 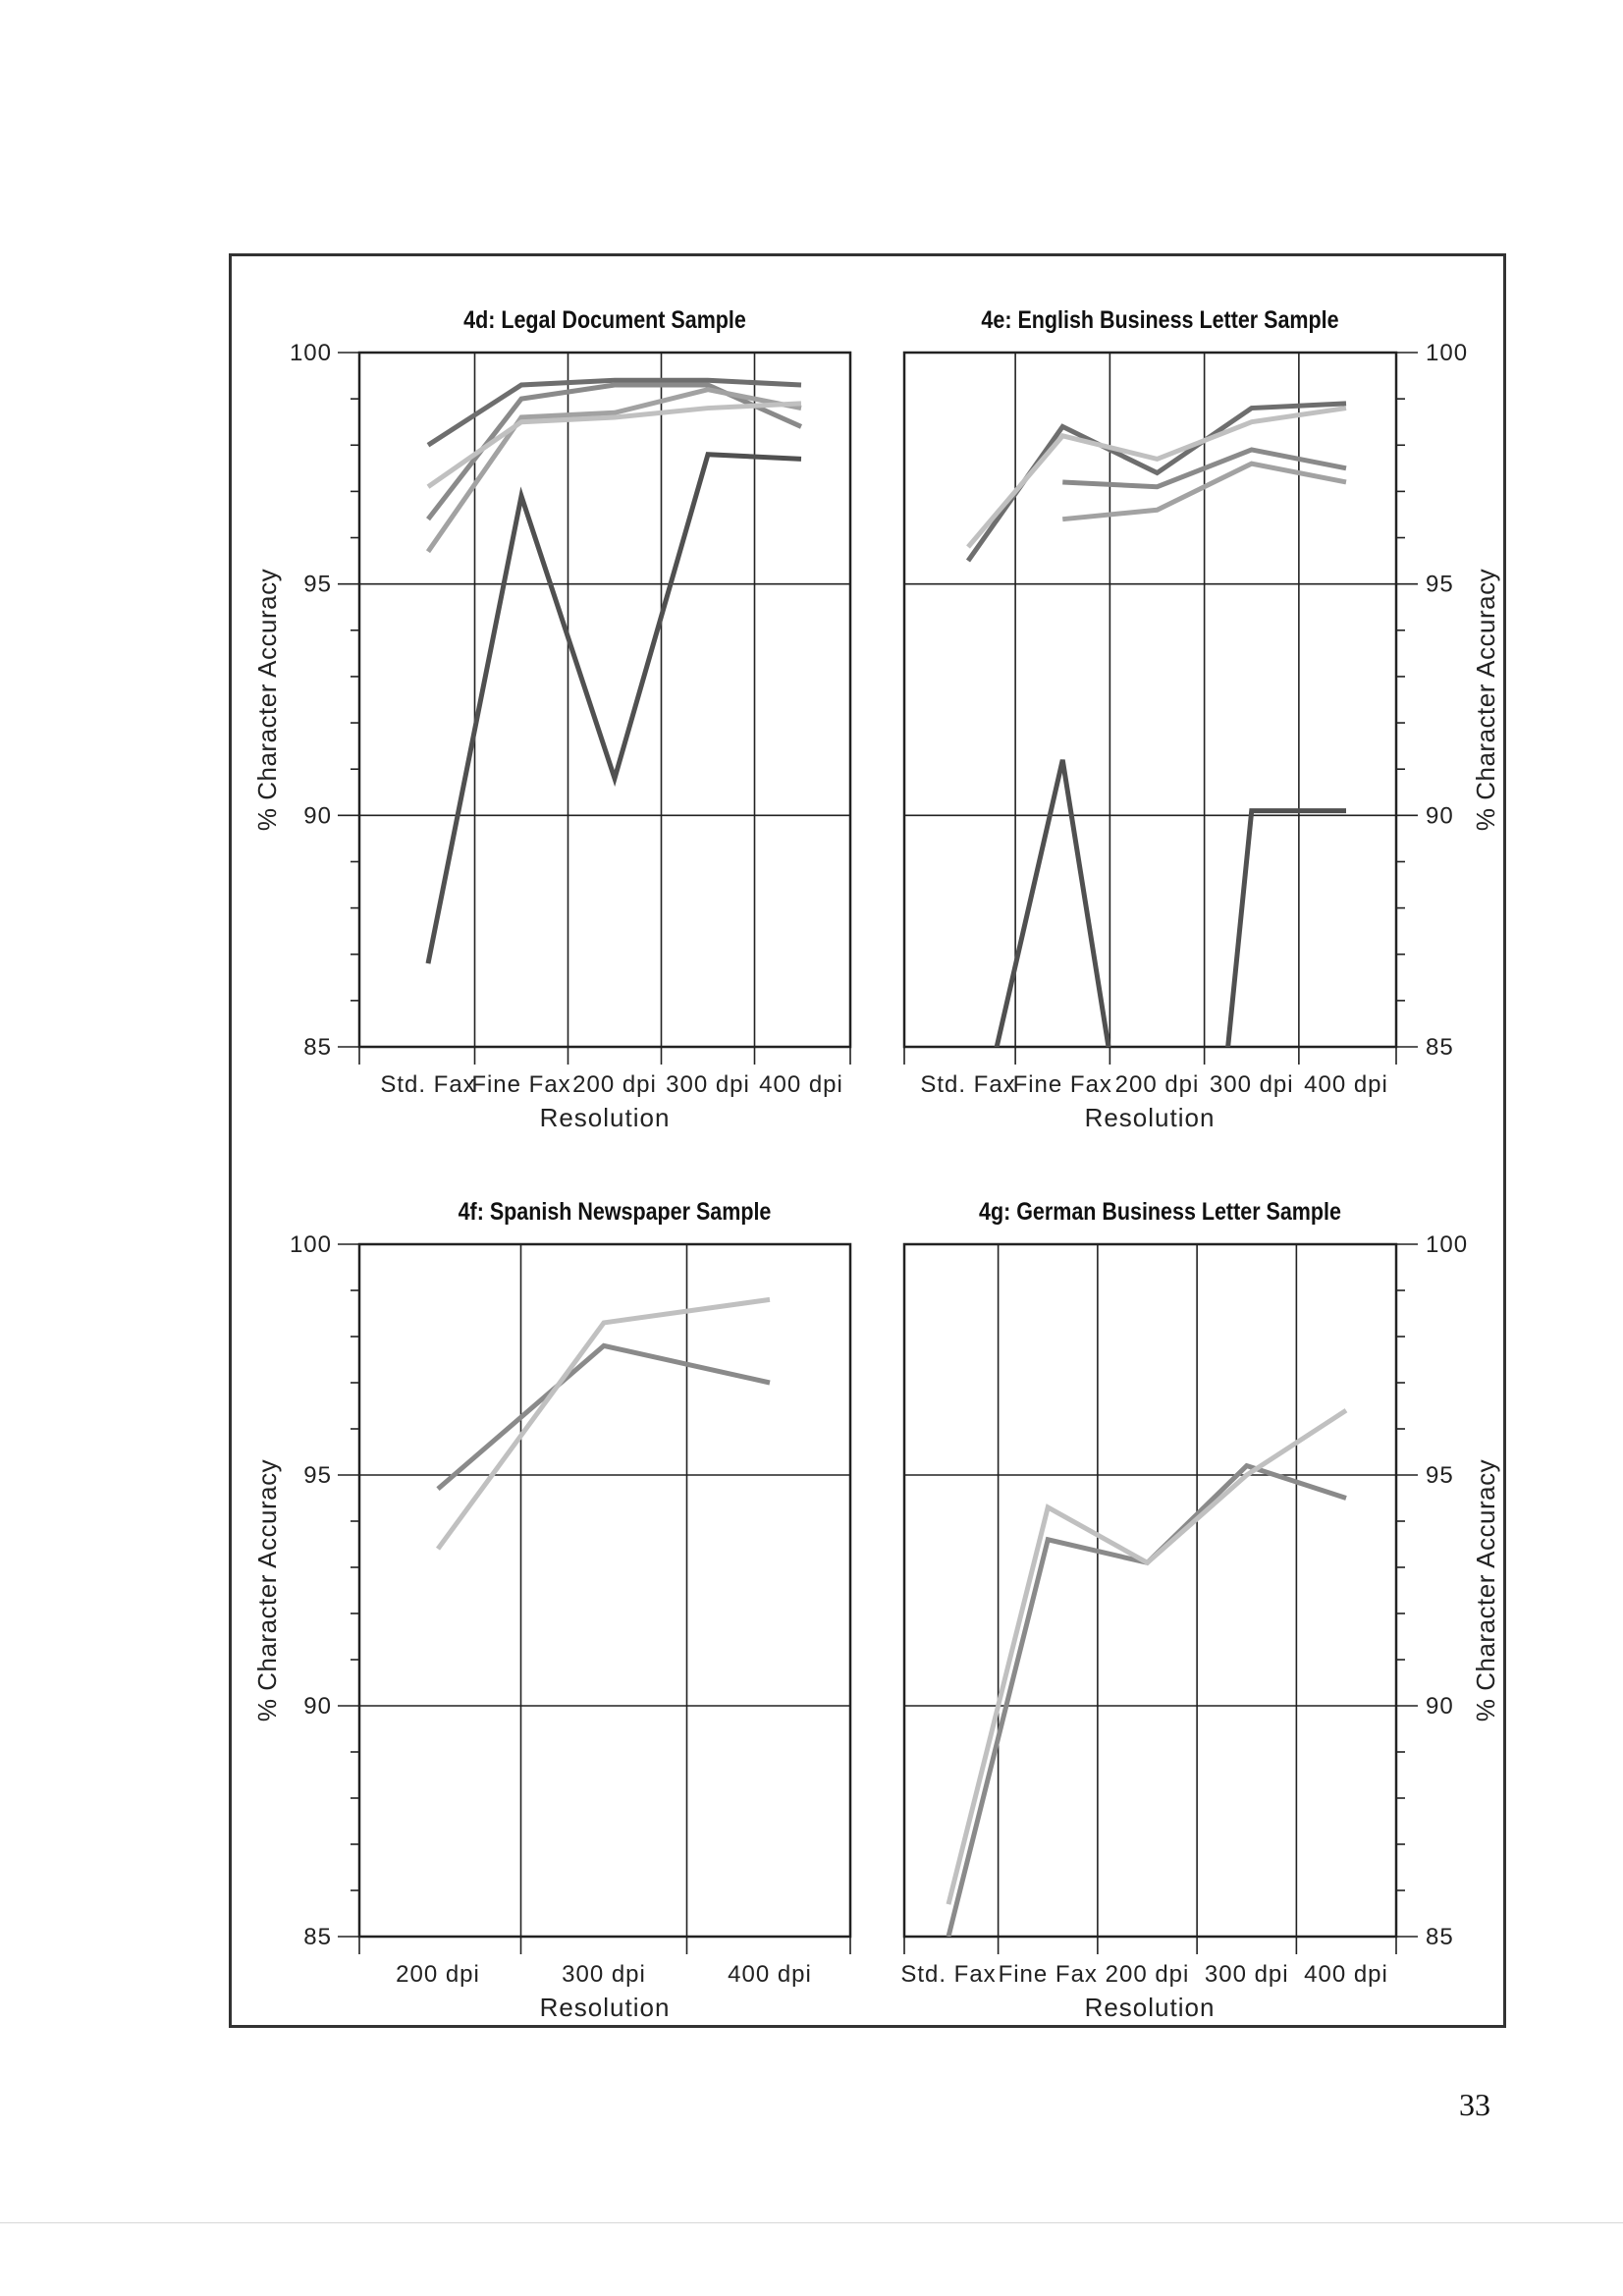 I want to click on page-bottom-rule, so click(x=811, y=2222).